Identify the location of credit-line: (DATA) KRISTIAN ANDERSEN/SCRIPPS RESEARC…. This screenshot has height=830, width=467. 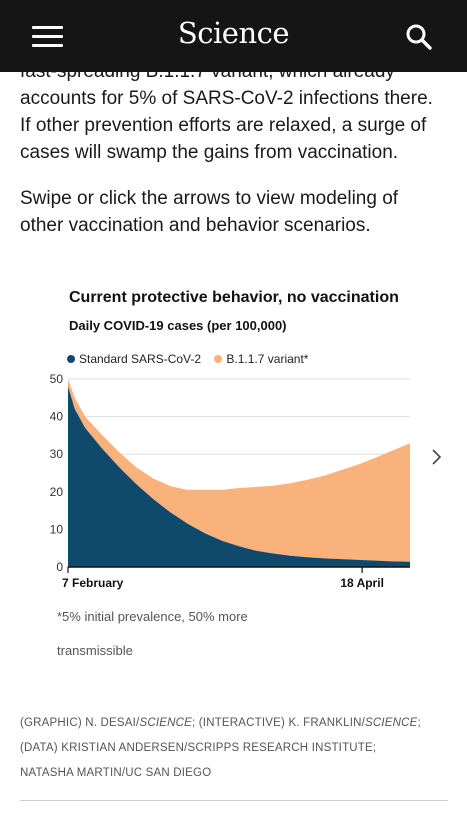
(198, 748).